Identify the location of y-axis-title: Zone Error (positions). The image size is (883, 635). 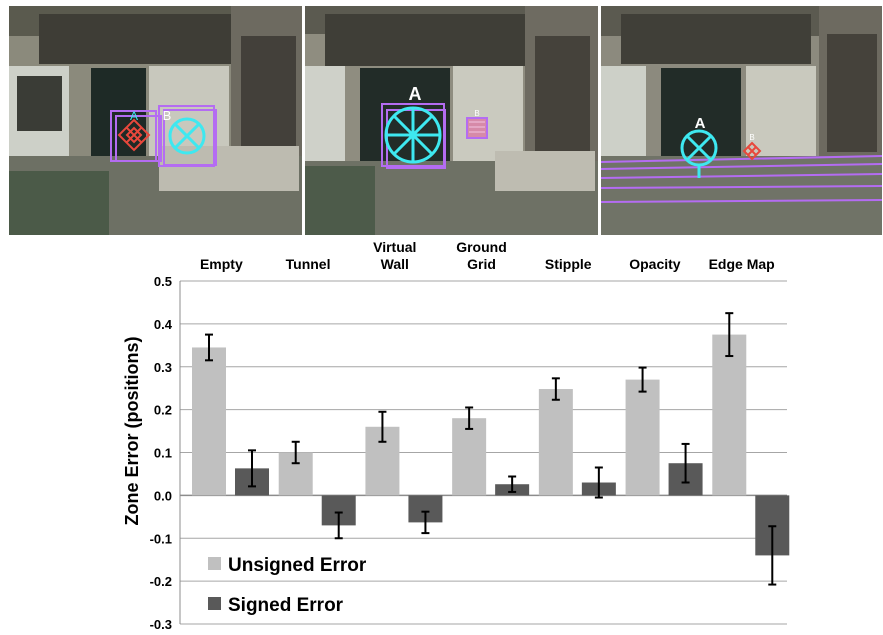
(132, 430).